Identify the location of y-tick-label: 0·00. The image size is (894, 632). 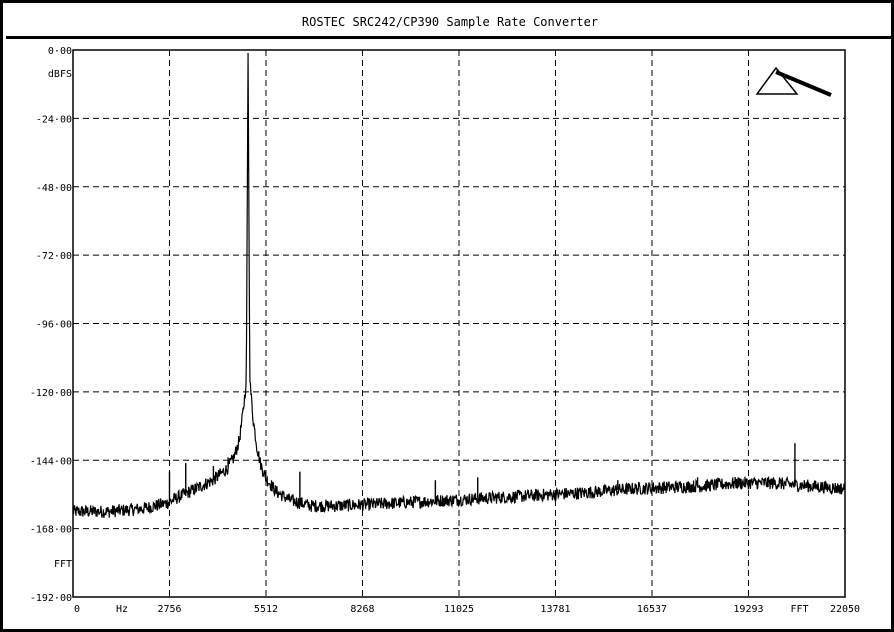
(60, 51).